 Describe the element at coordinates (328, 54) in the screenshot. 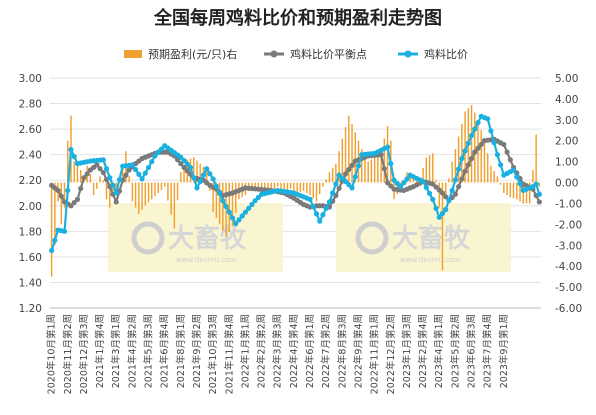

I see `legend-label-breakeven: 鸡料比价平衡点` at that location.